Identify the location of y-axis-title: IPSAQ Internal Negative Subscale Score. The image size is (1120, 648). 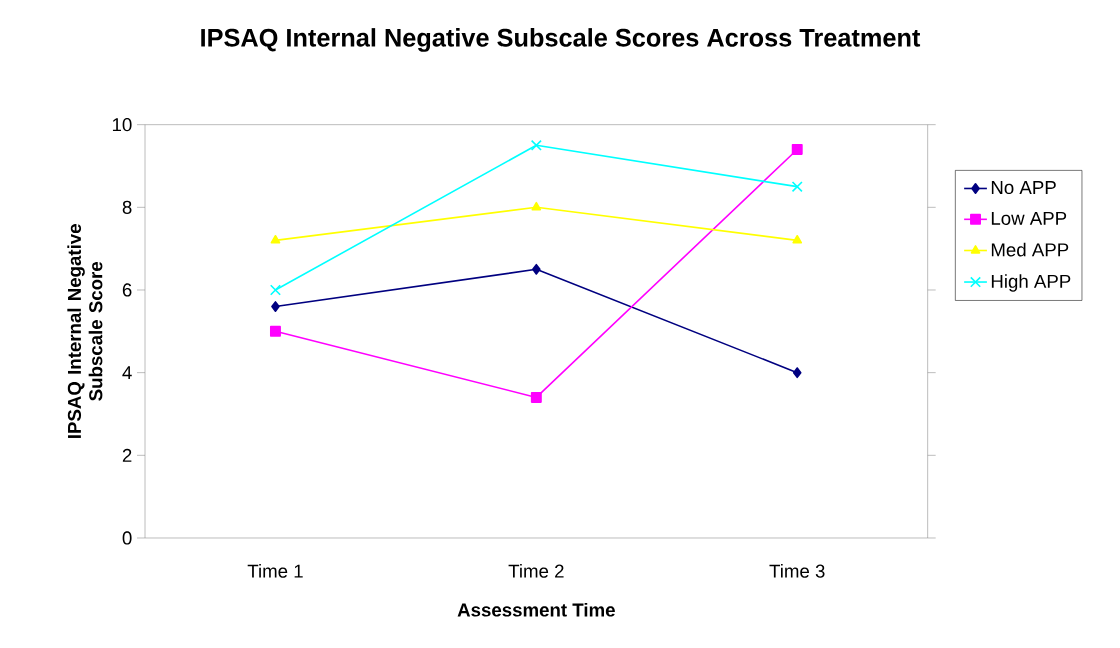
(85, 331).